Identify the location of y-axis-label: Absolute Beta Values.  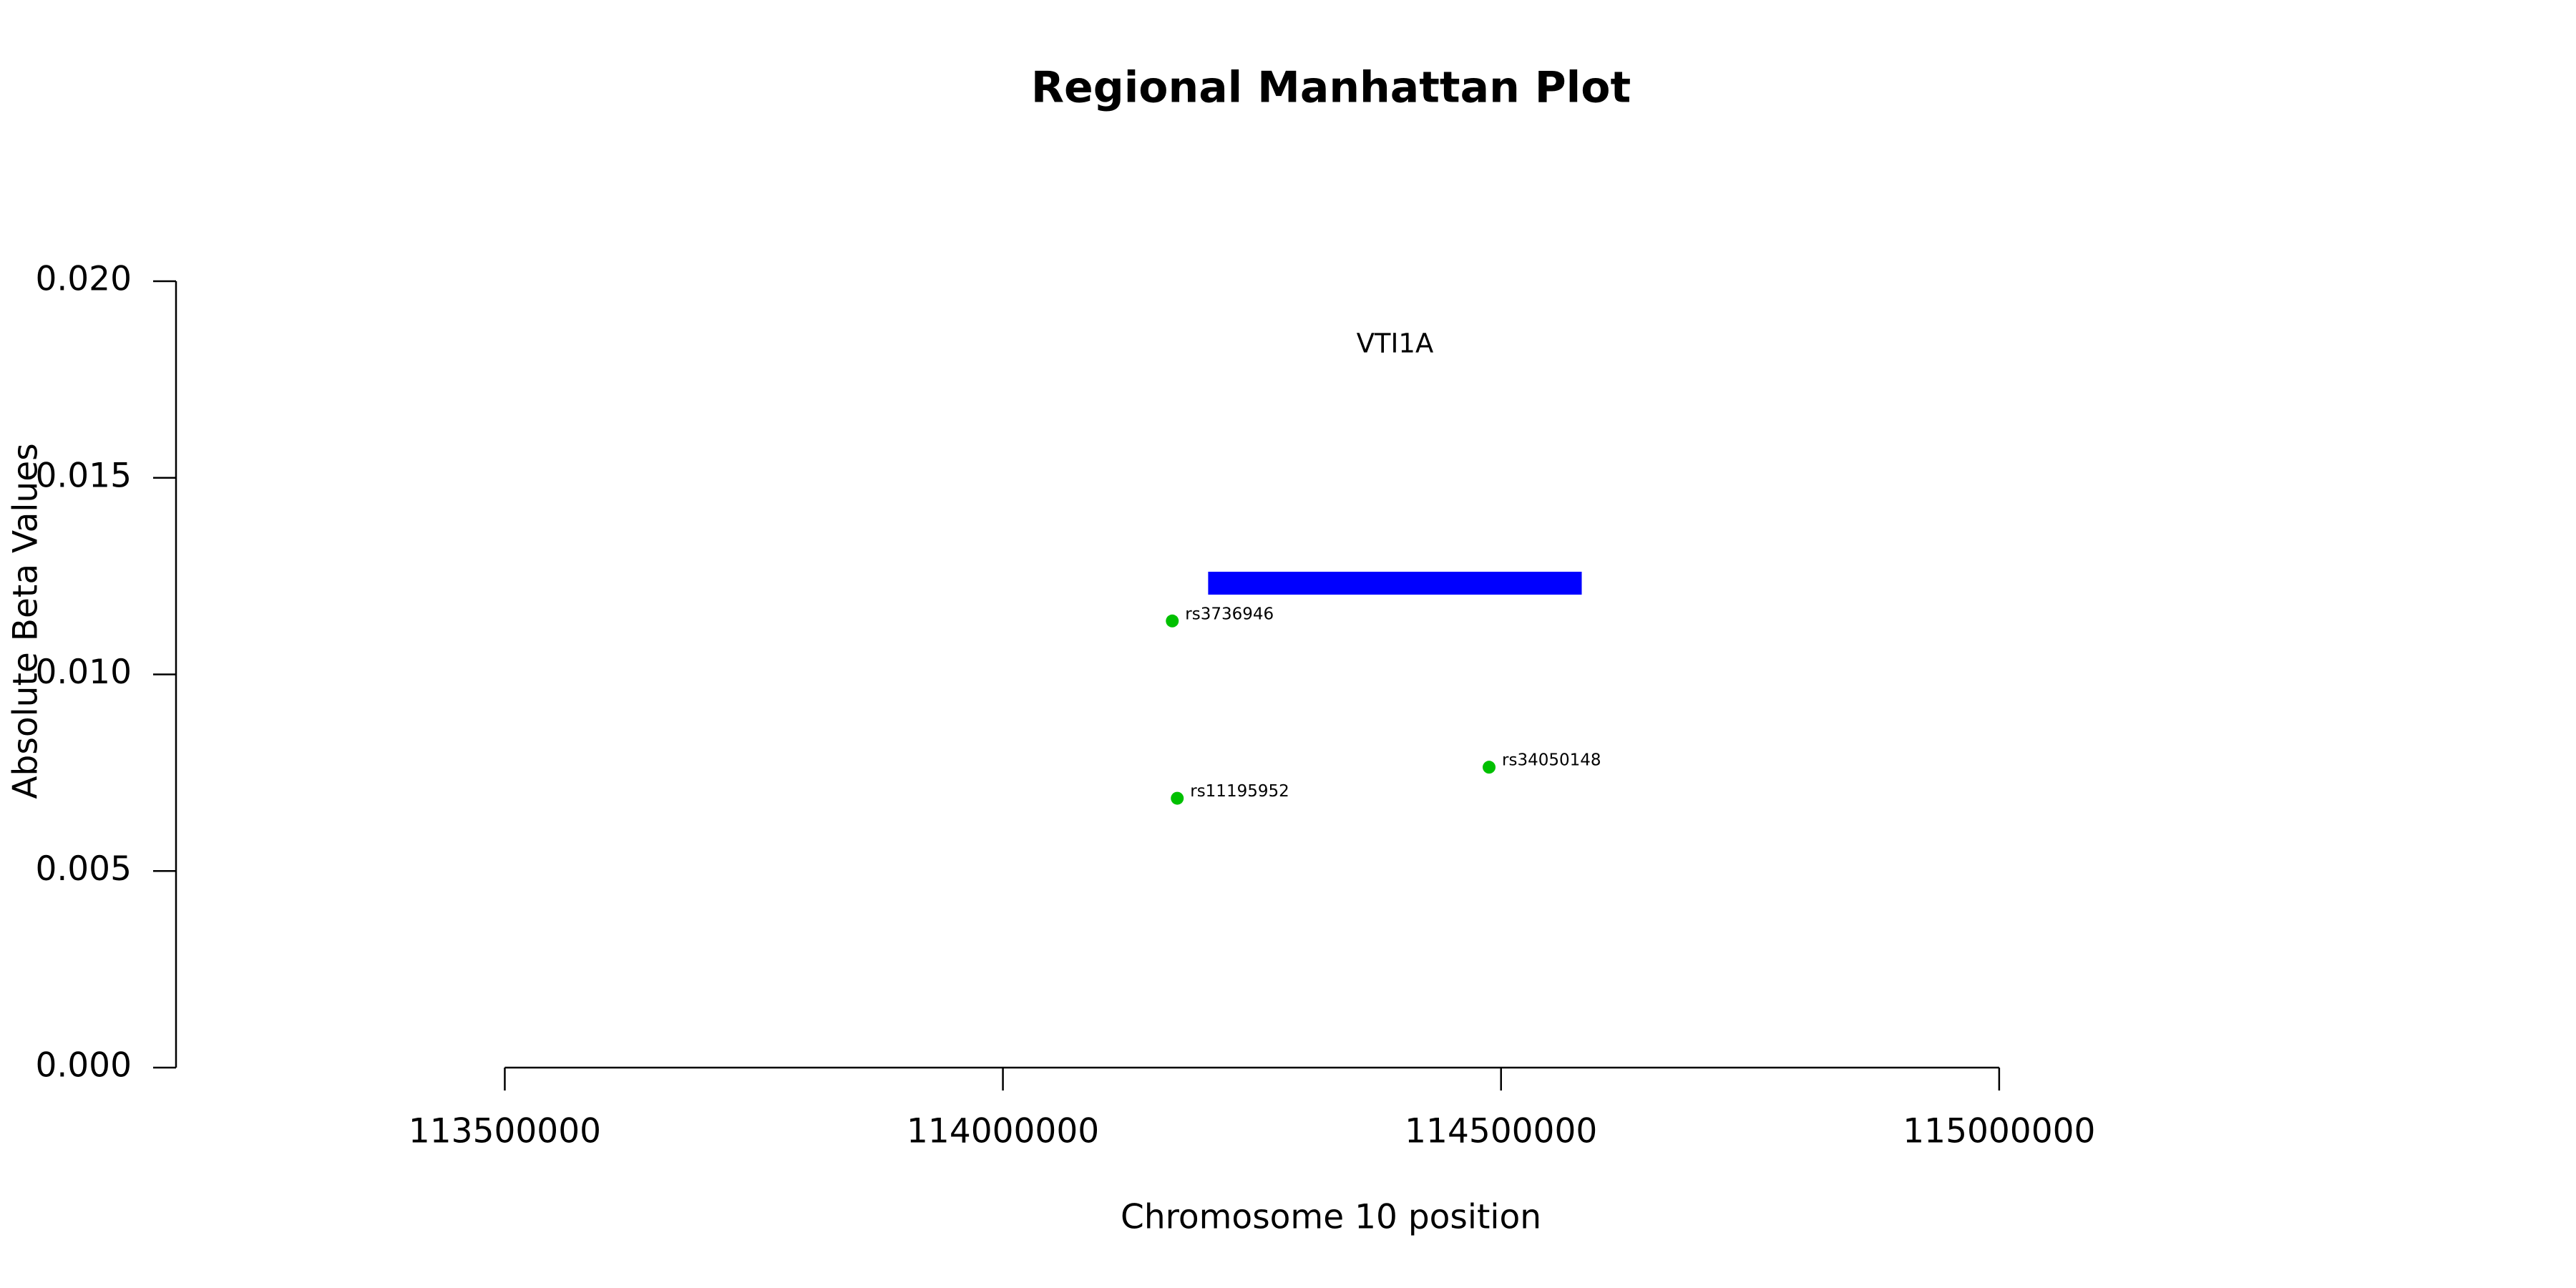
(26, 621).